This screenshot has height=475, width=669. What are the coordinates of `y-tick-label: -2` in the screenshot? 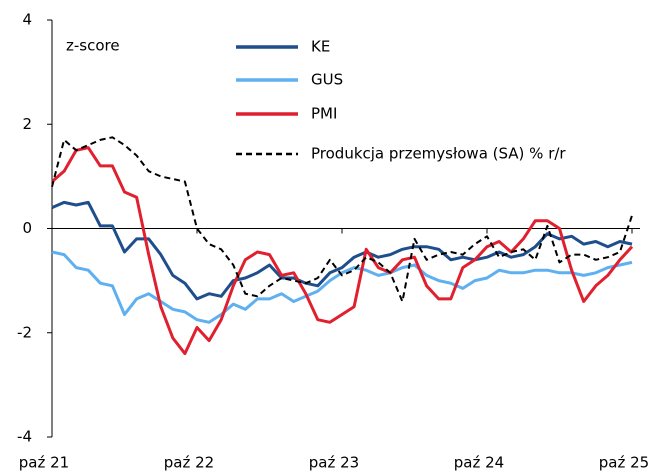 It's located at (24, 332).